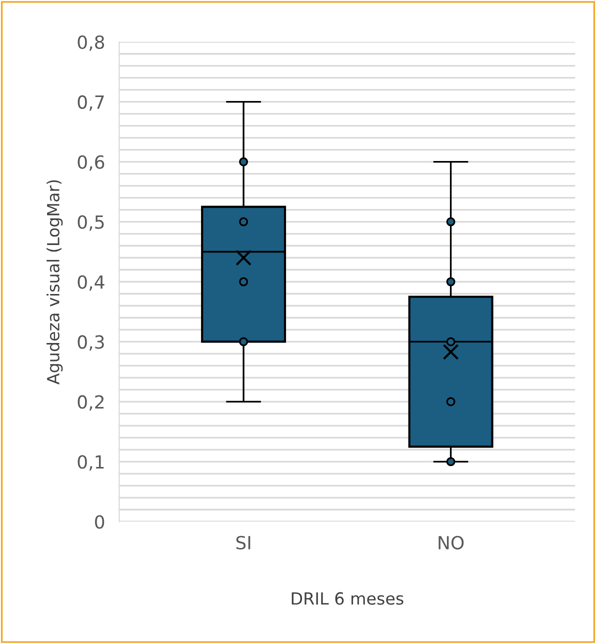 The width and height of the screenshot is (596, 644). What do you see at coordinates (91, 403) in the screenshot?
I see `y-tick-label: 0,2` at bounding box center [91, 403].